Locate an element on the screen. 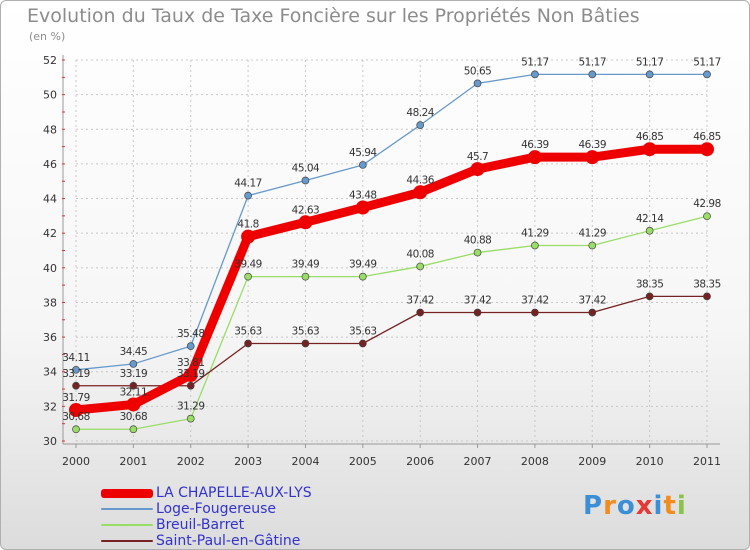  y-tick-label: 38 is located at coordinates (50, 302).